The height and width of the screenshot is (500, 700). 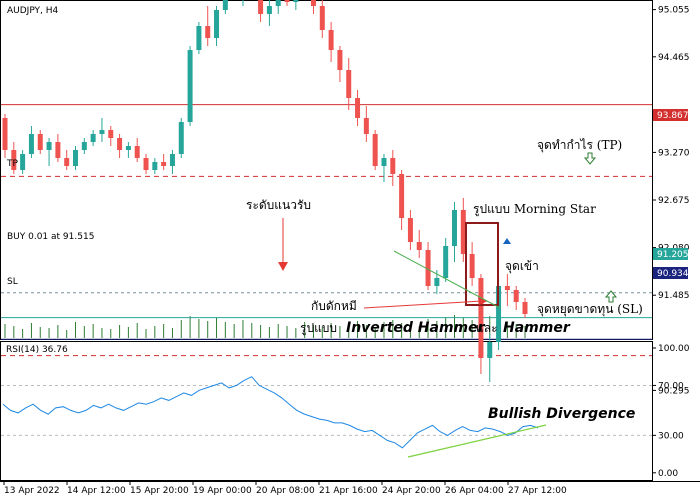 What do you see at coordinates (611, 296) in the screenshot?
I see `arrow-up-icon` at bounding box center [611, 296].